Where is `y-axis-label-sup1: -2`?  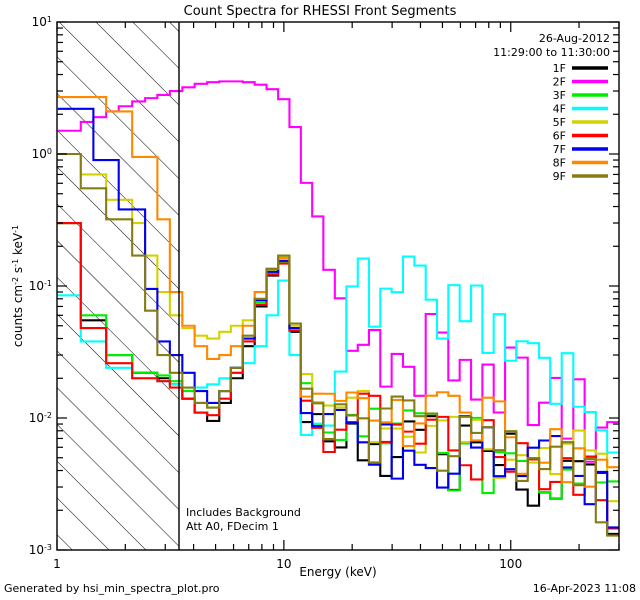
y-axis-label-sup1: -2 is located at coordinates (15, 281).